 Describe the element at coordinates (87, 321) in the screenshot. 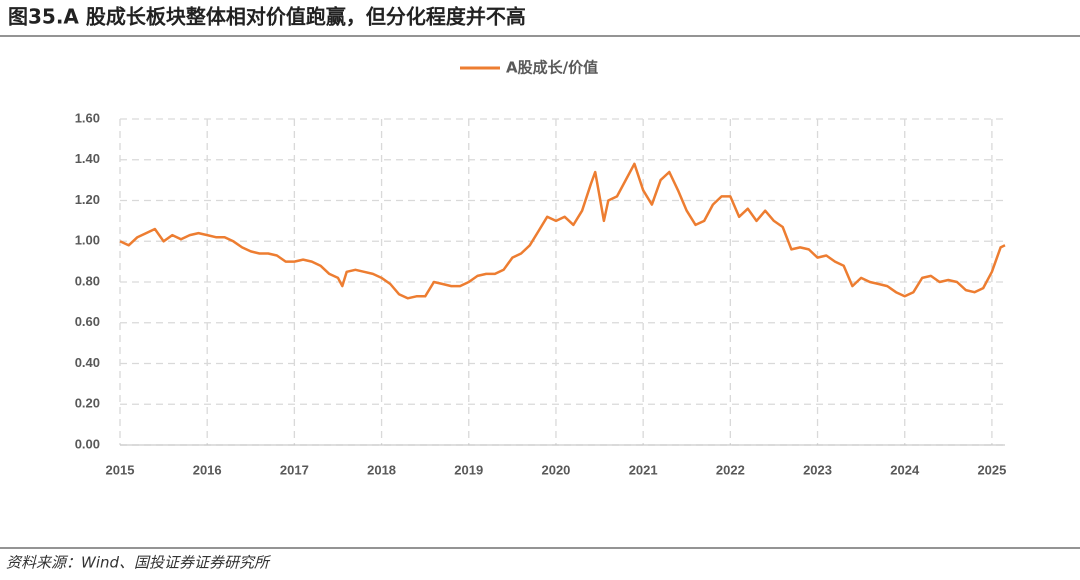

I see `y-tick-label: 0.60` at that location.